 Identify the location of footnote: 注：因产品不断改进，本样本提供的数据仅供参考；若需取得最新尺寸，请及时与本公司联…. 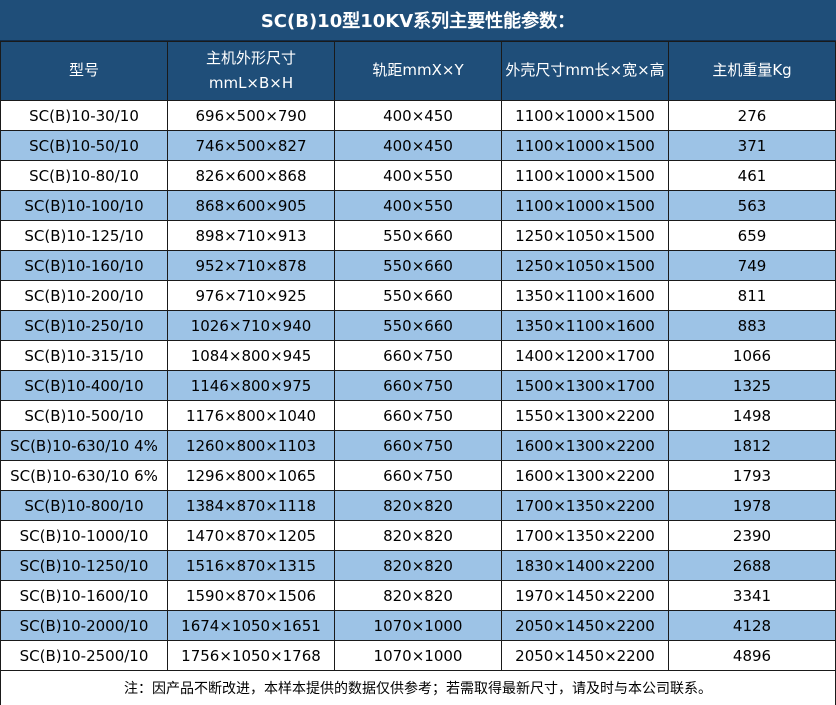
(418, 688).